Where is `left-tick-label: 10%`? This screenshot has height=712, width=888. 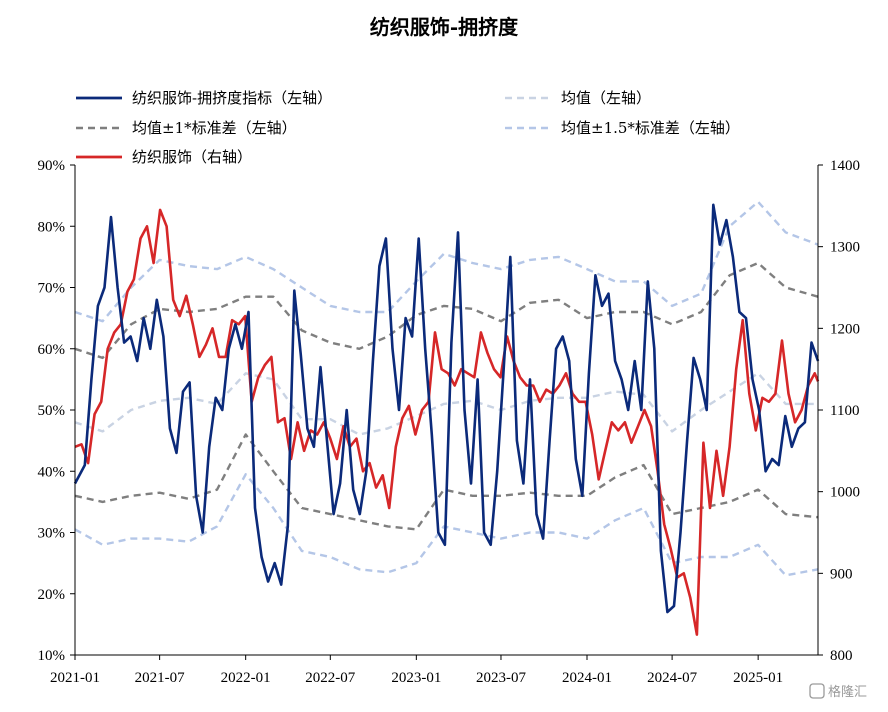 left-tick-label: 10% is located at coordinates (52, 656).